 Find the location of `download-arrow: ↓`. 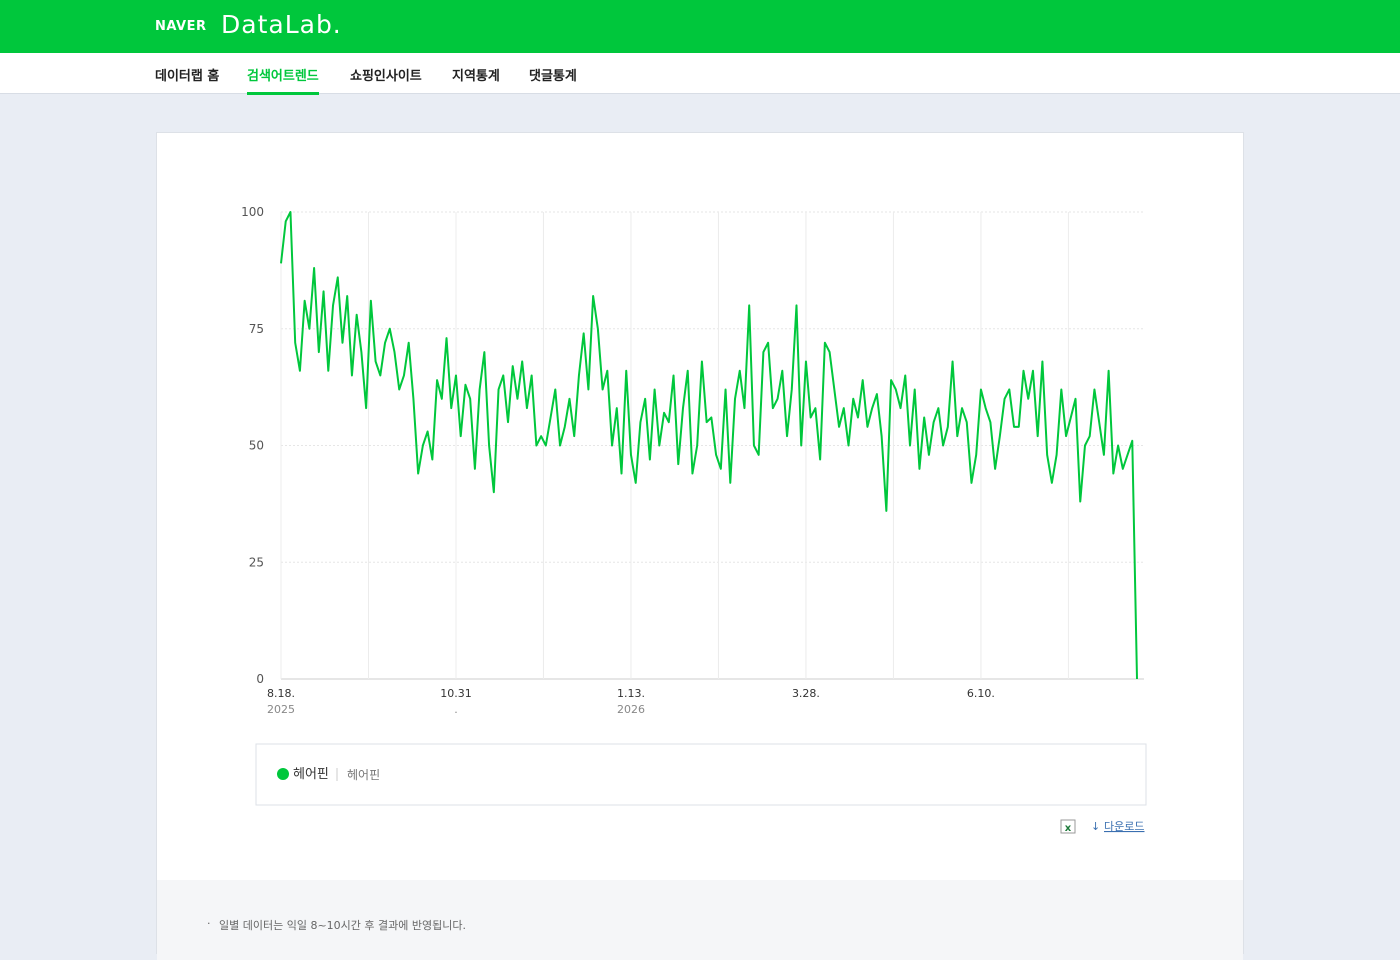

download-arrow: ↓ is located at coordinates (1095, 826).